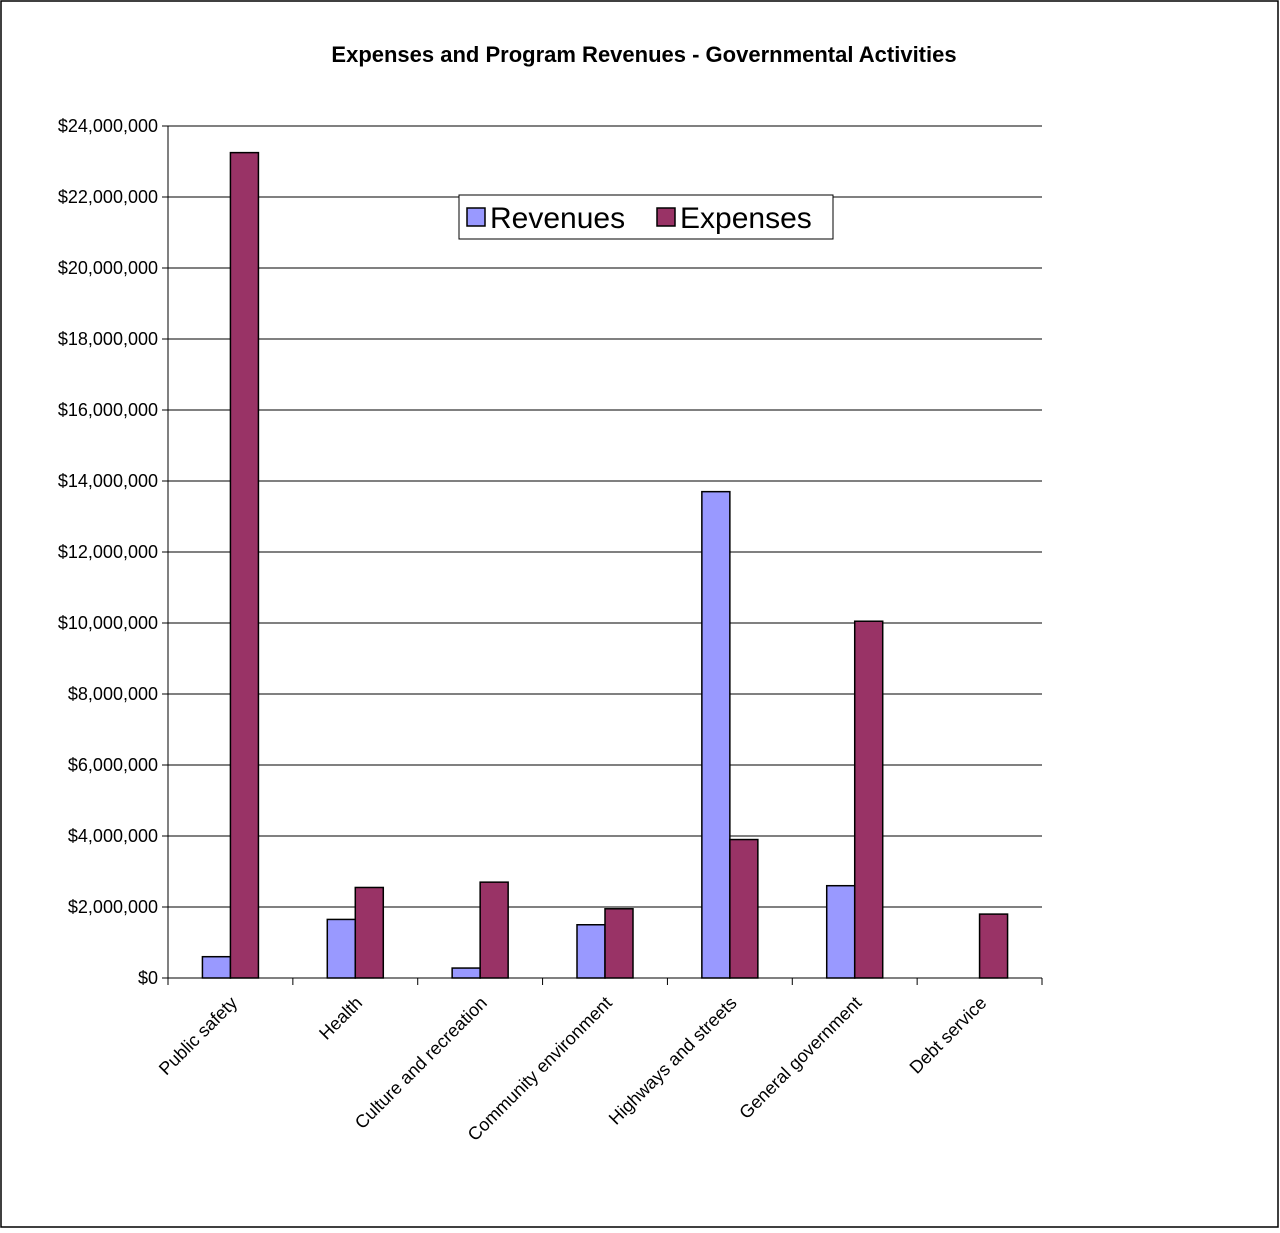 Image resolution: width=1280 pixels, height=1233 pixels. What do you see at coordinates (148, 978) in the screenshot?
I see `y-tick-label: $0` at bounding box center [148, 978].